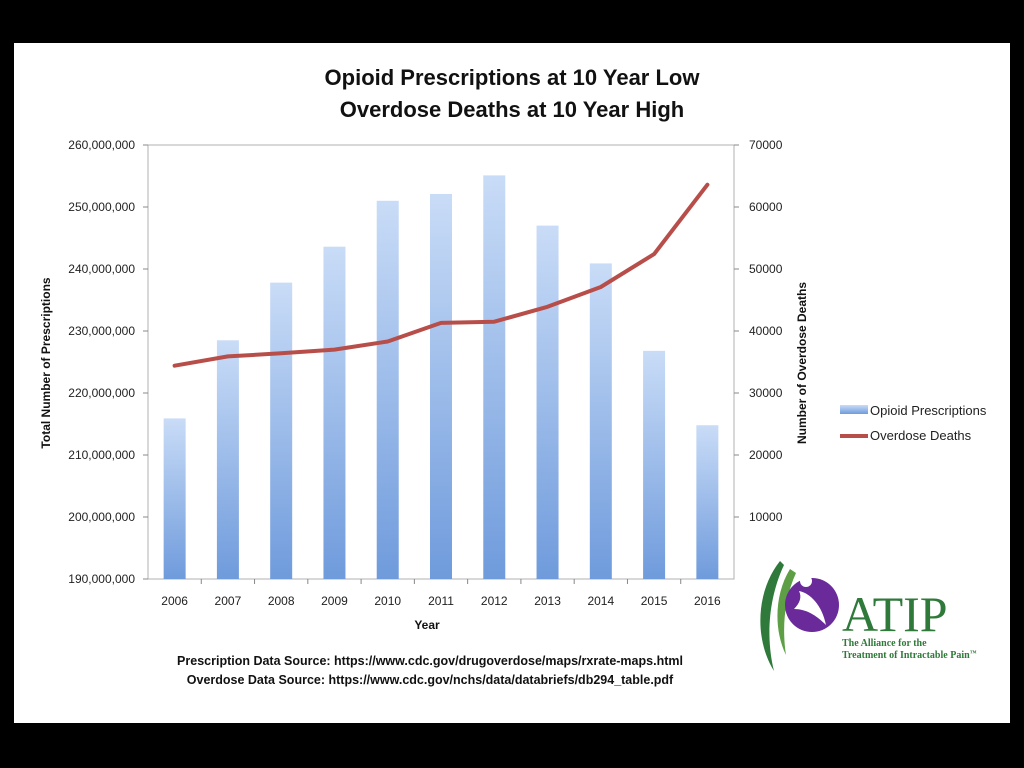 The height and width of the screenshot is (768, 1024). I want to click on x-tick-label-2007: 2007, so click(228, 601).